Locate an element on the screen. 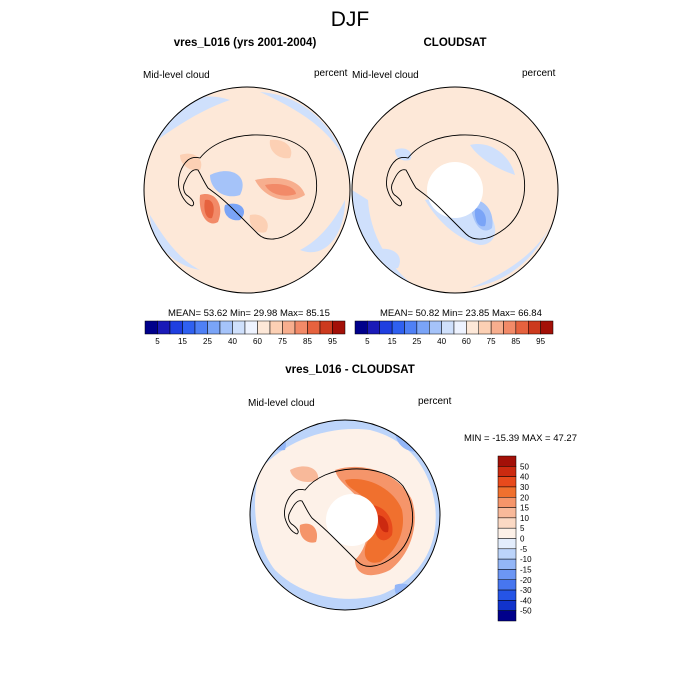 The height and width of the screenshot is (700, 700). model-panel-title: vres_L016 (yrs 2001-2004) is located at coordinates (245, 43).